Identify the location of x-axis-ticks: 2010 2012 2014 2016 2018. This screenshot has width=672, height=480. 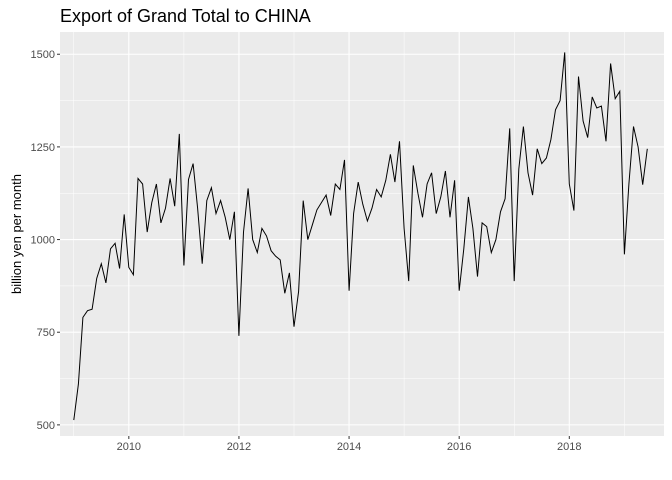
(349, 444).